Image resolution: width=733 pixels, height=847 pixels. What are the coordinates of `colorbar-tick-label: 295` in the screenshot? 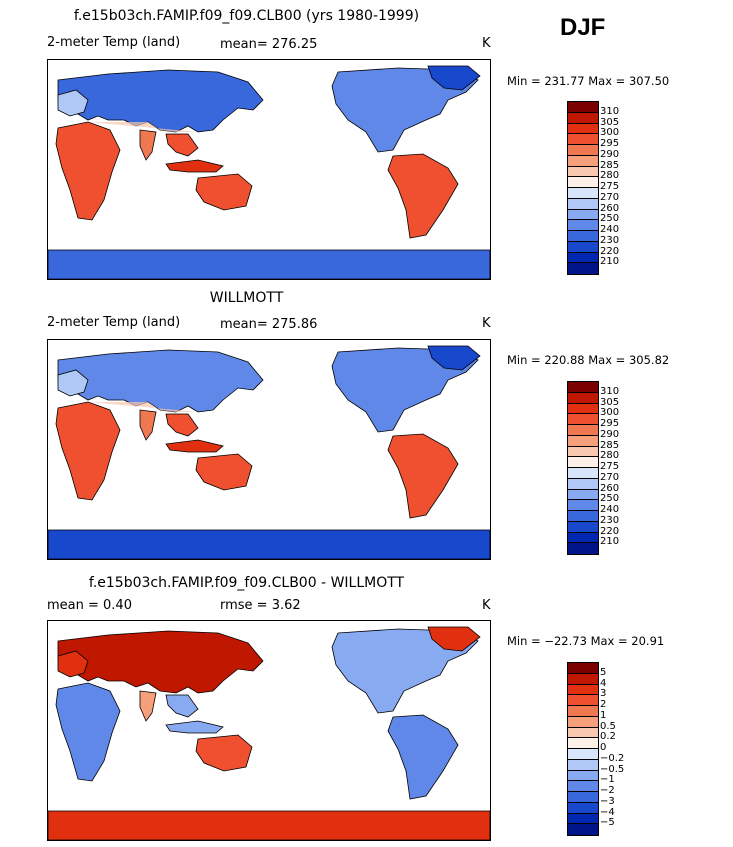 It's located at (610, 143).